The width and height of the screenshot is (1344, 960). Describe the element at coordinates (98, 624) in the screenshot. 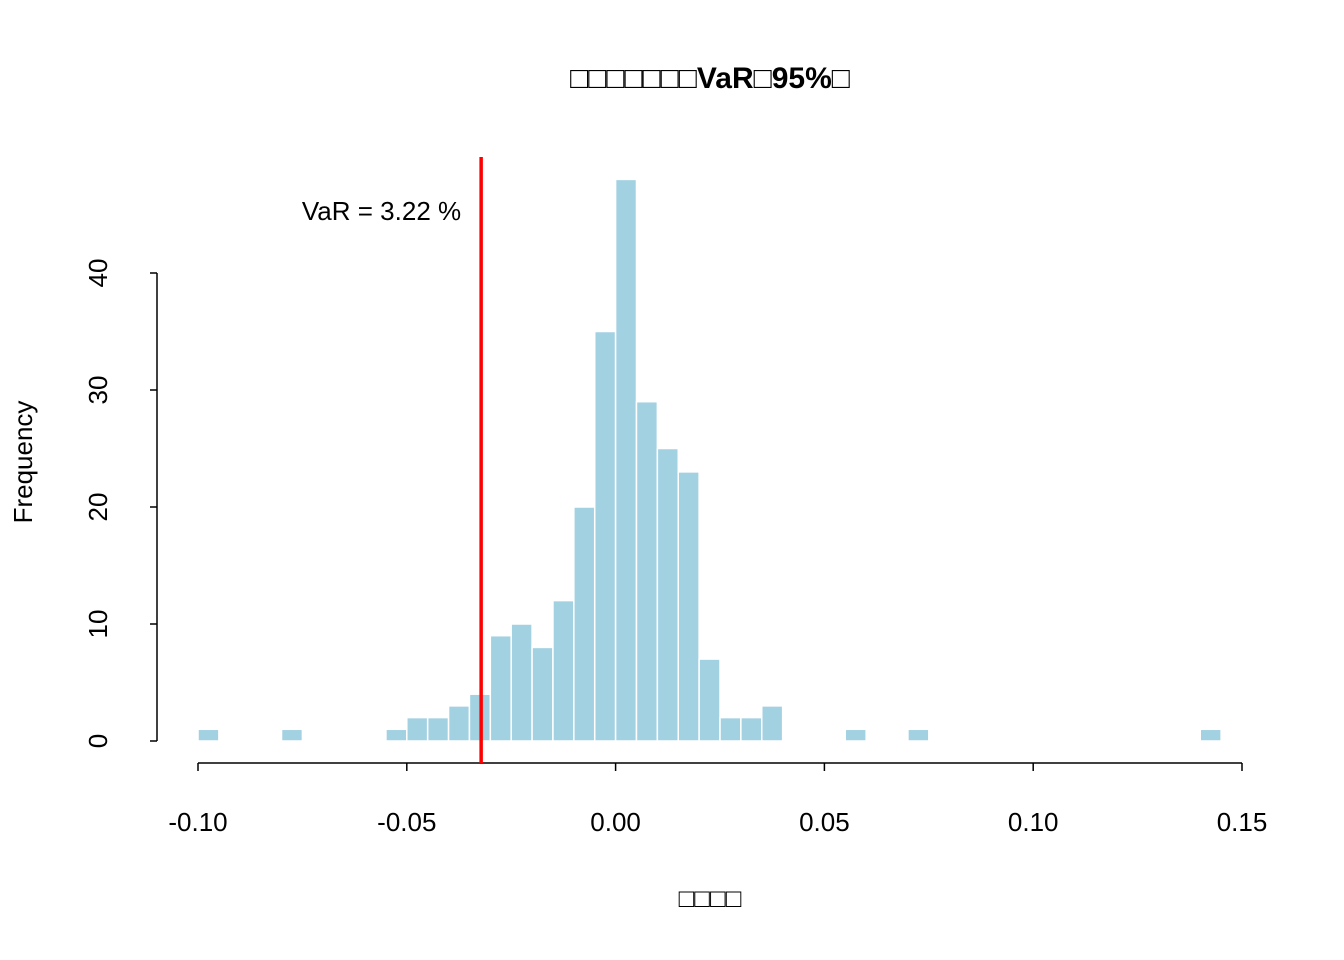

I see `y-tick-label: 10` at that location.